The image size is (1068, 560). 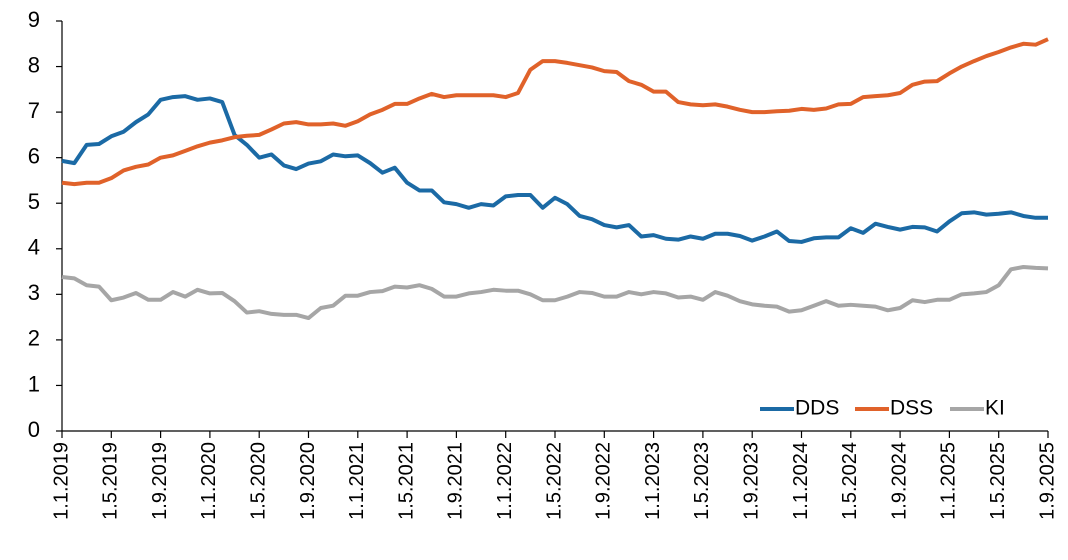 I want to click on x-tick-label: 1.1.2019, so click(x=61, y=481).